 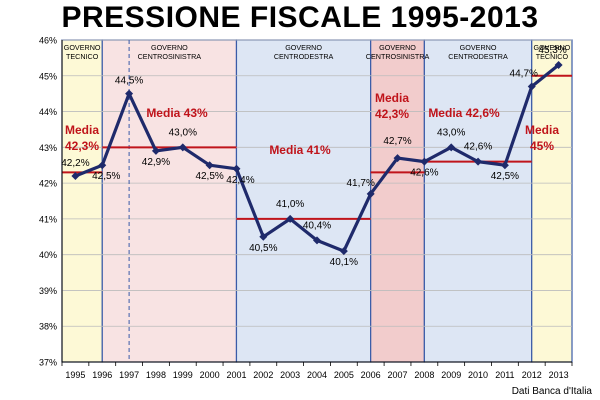 What do you see at coordinates (240, 180) in the screenshot?
I see `data-label: 42,4%` at bounding box center [240, 180].